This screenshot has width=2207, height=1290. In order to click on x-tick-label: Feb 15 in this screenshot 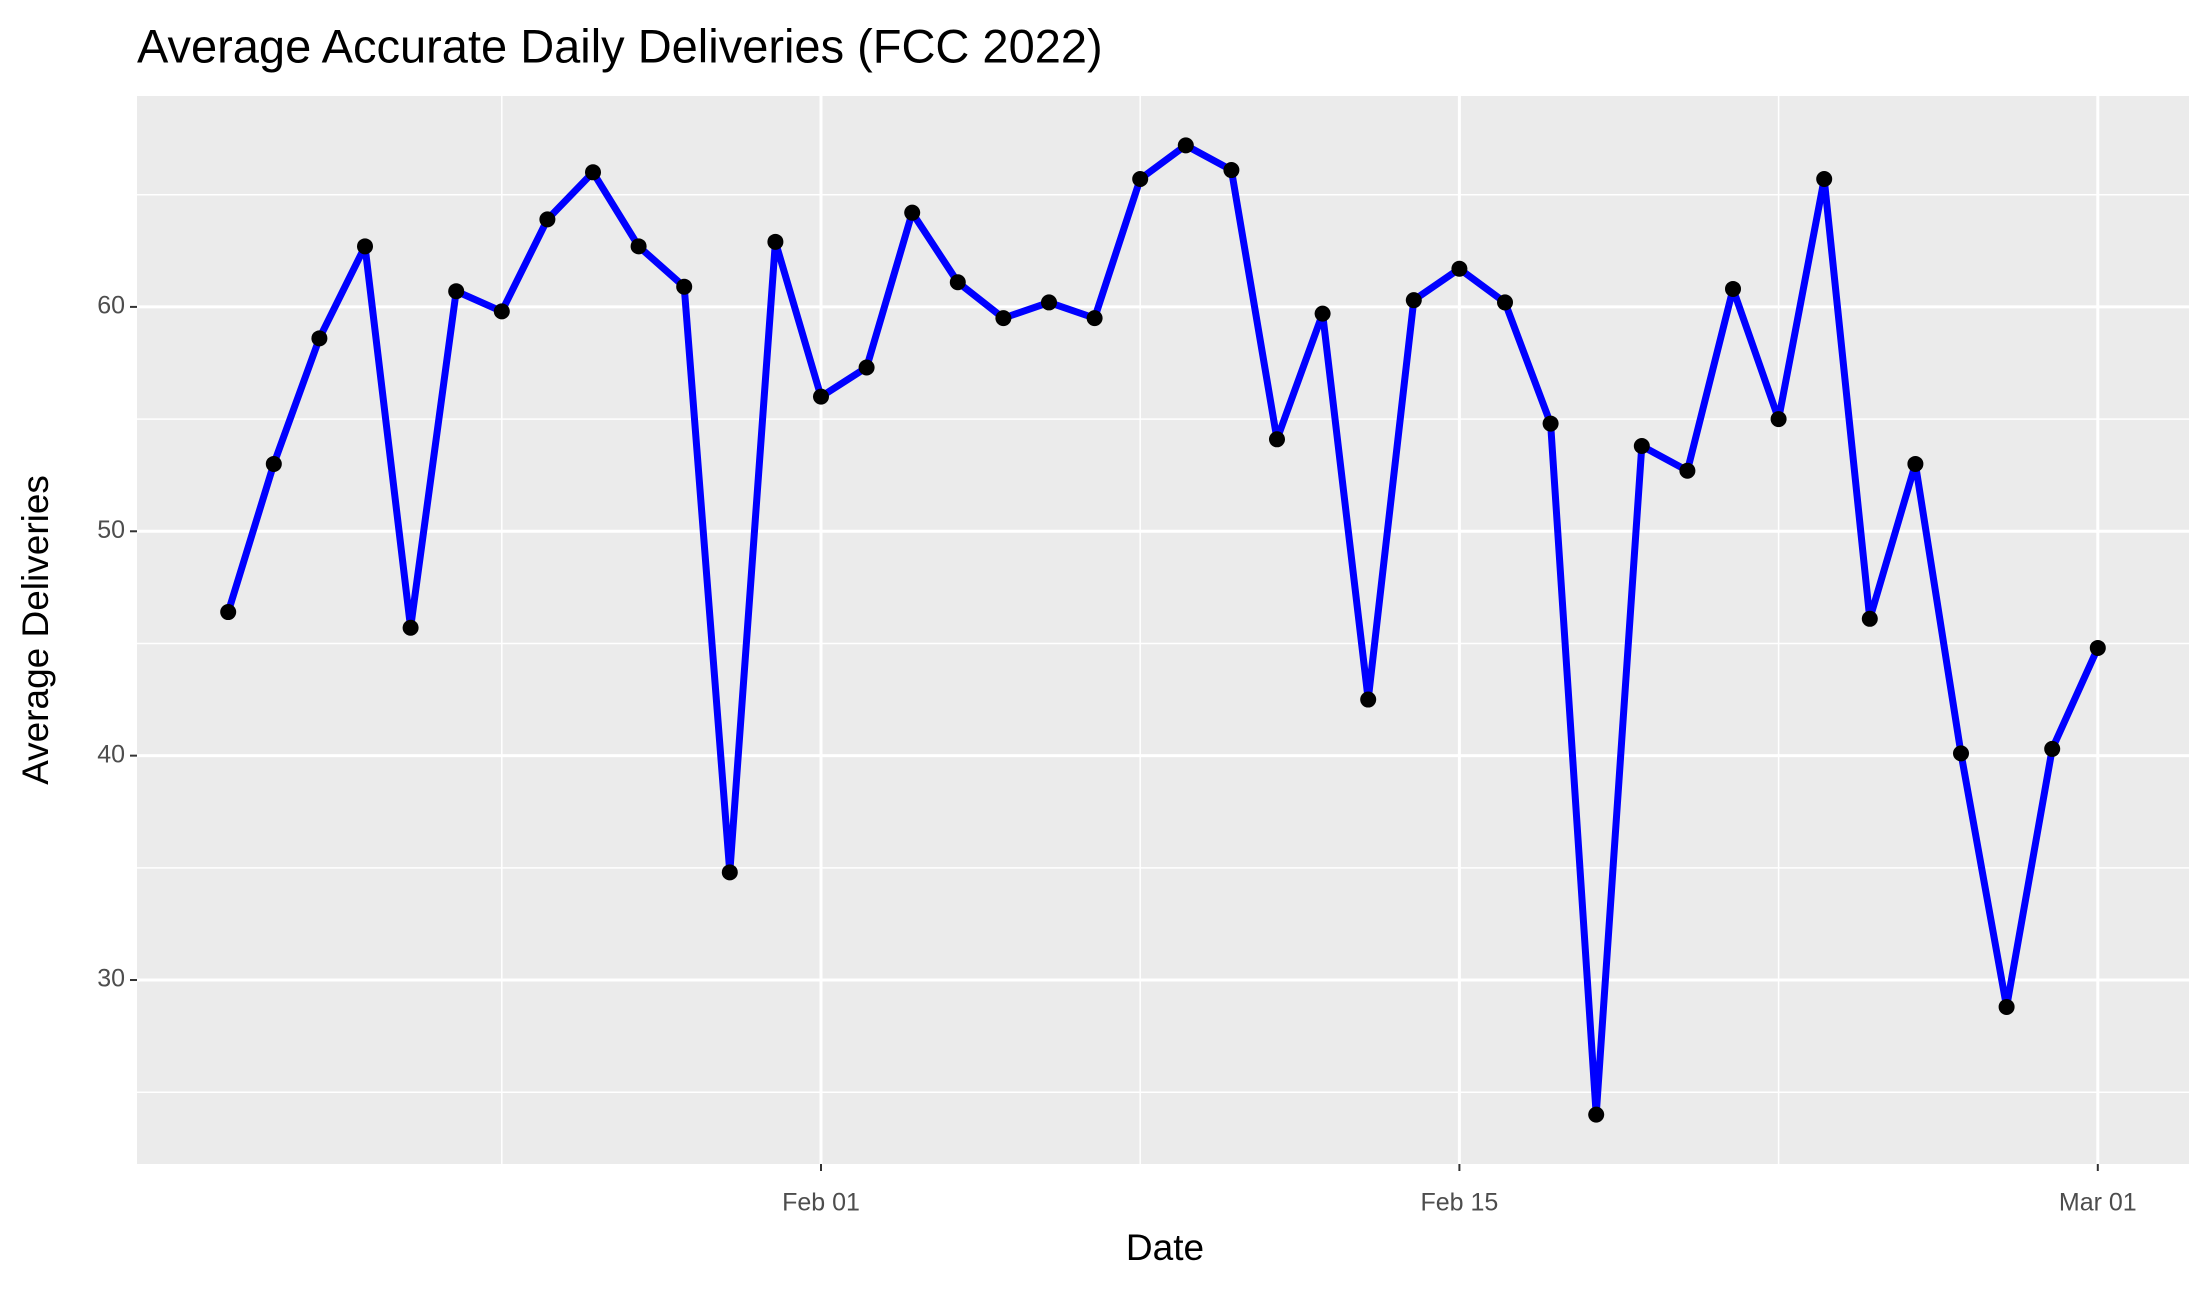, I will do `click(1459, 1203)`.